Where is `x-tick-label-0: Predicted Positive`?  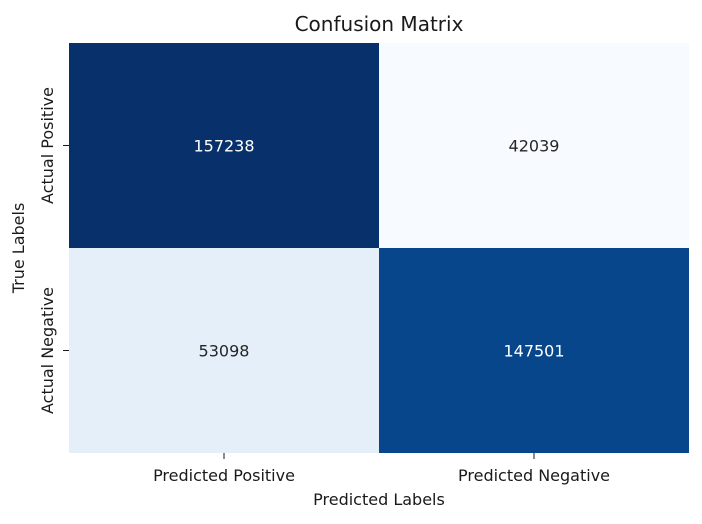 x-tick-label-0: Predicted Positive is located at coordinates (224, 475).